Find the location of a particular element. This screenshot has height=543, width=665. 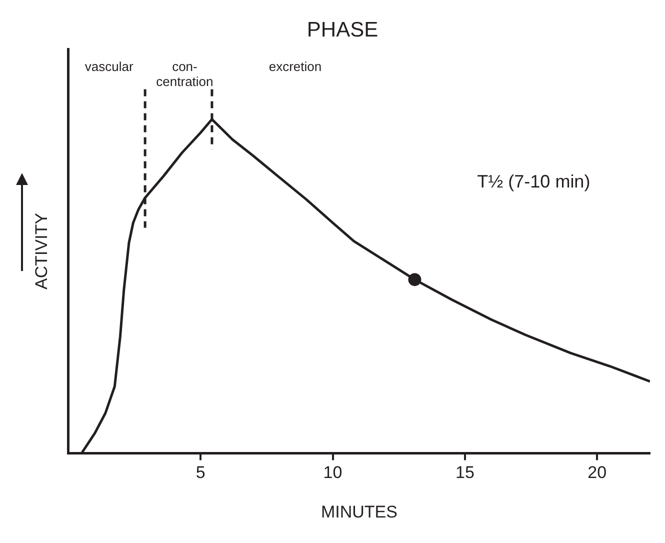

text: excretion is located at coordinates (295, 66).